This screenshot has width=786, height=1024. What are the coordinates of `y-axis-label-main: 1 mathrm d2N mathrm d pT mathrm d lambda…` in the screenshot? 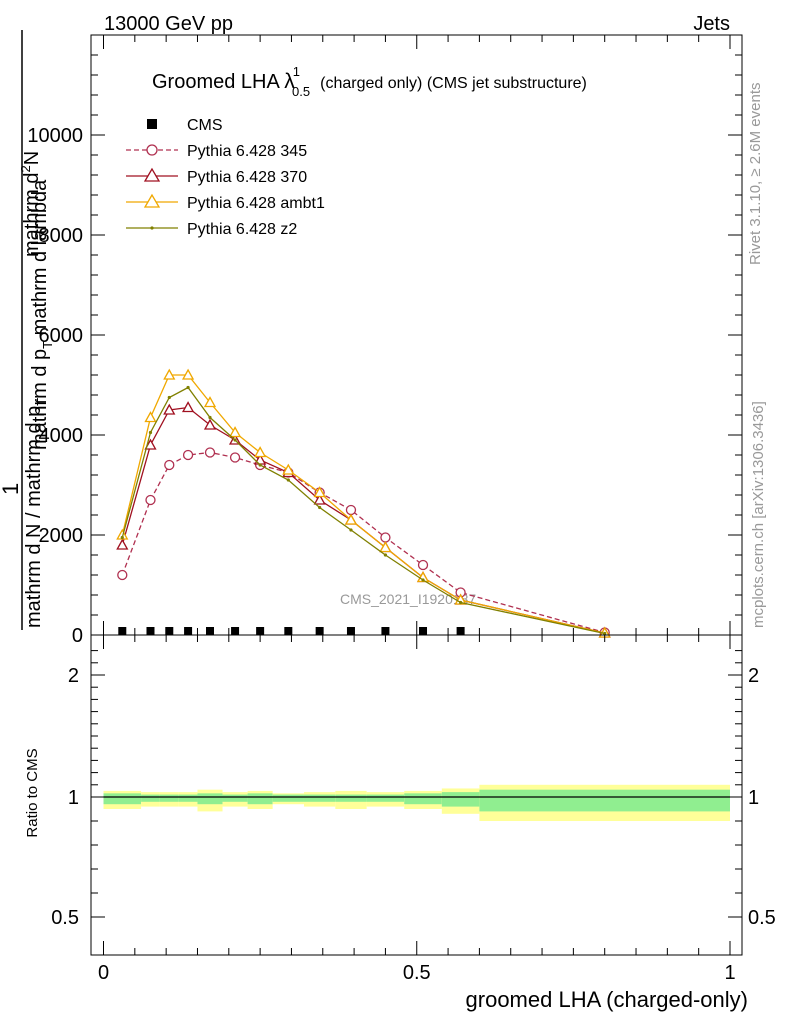 It's located at (27, 330).